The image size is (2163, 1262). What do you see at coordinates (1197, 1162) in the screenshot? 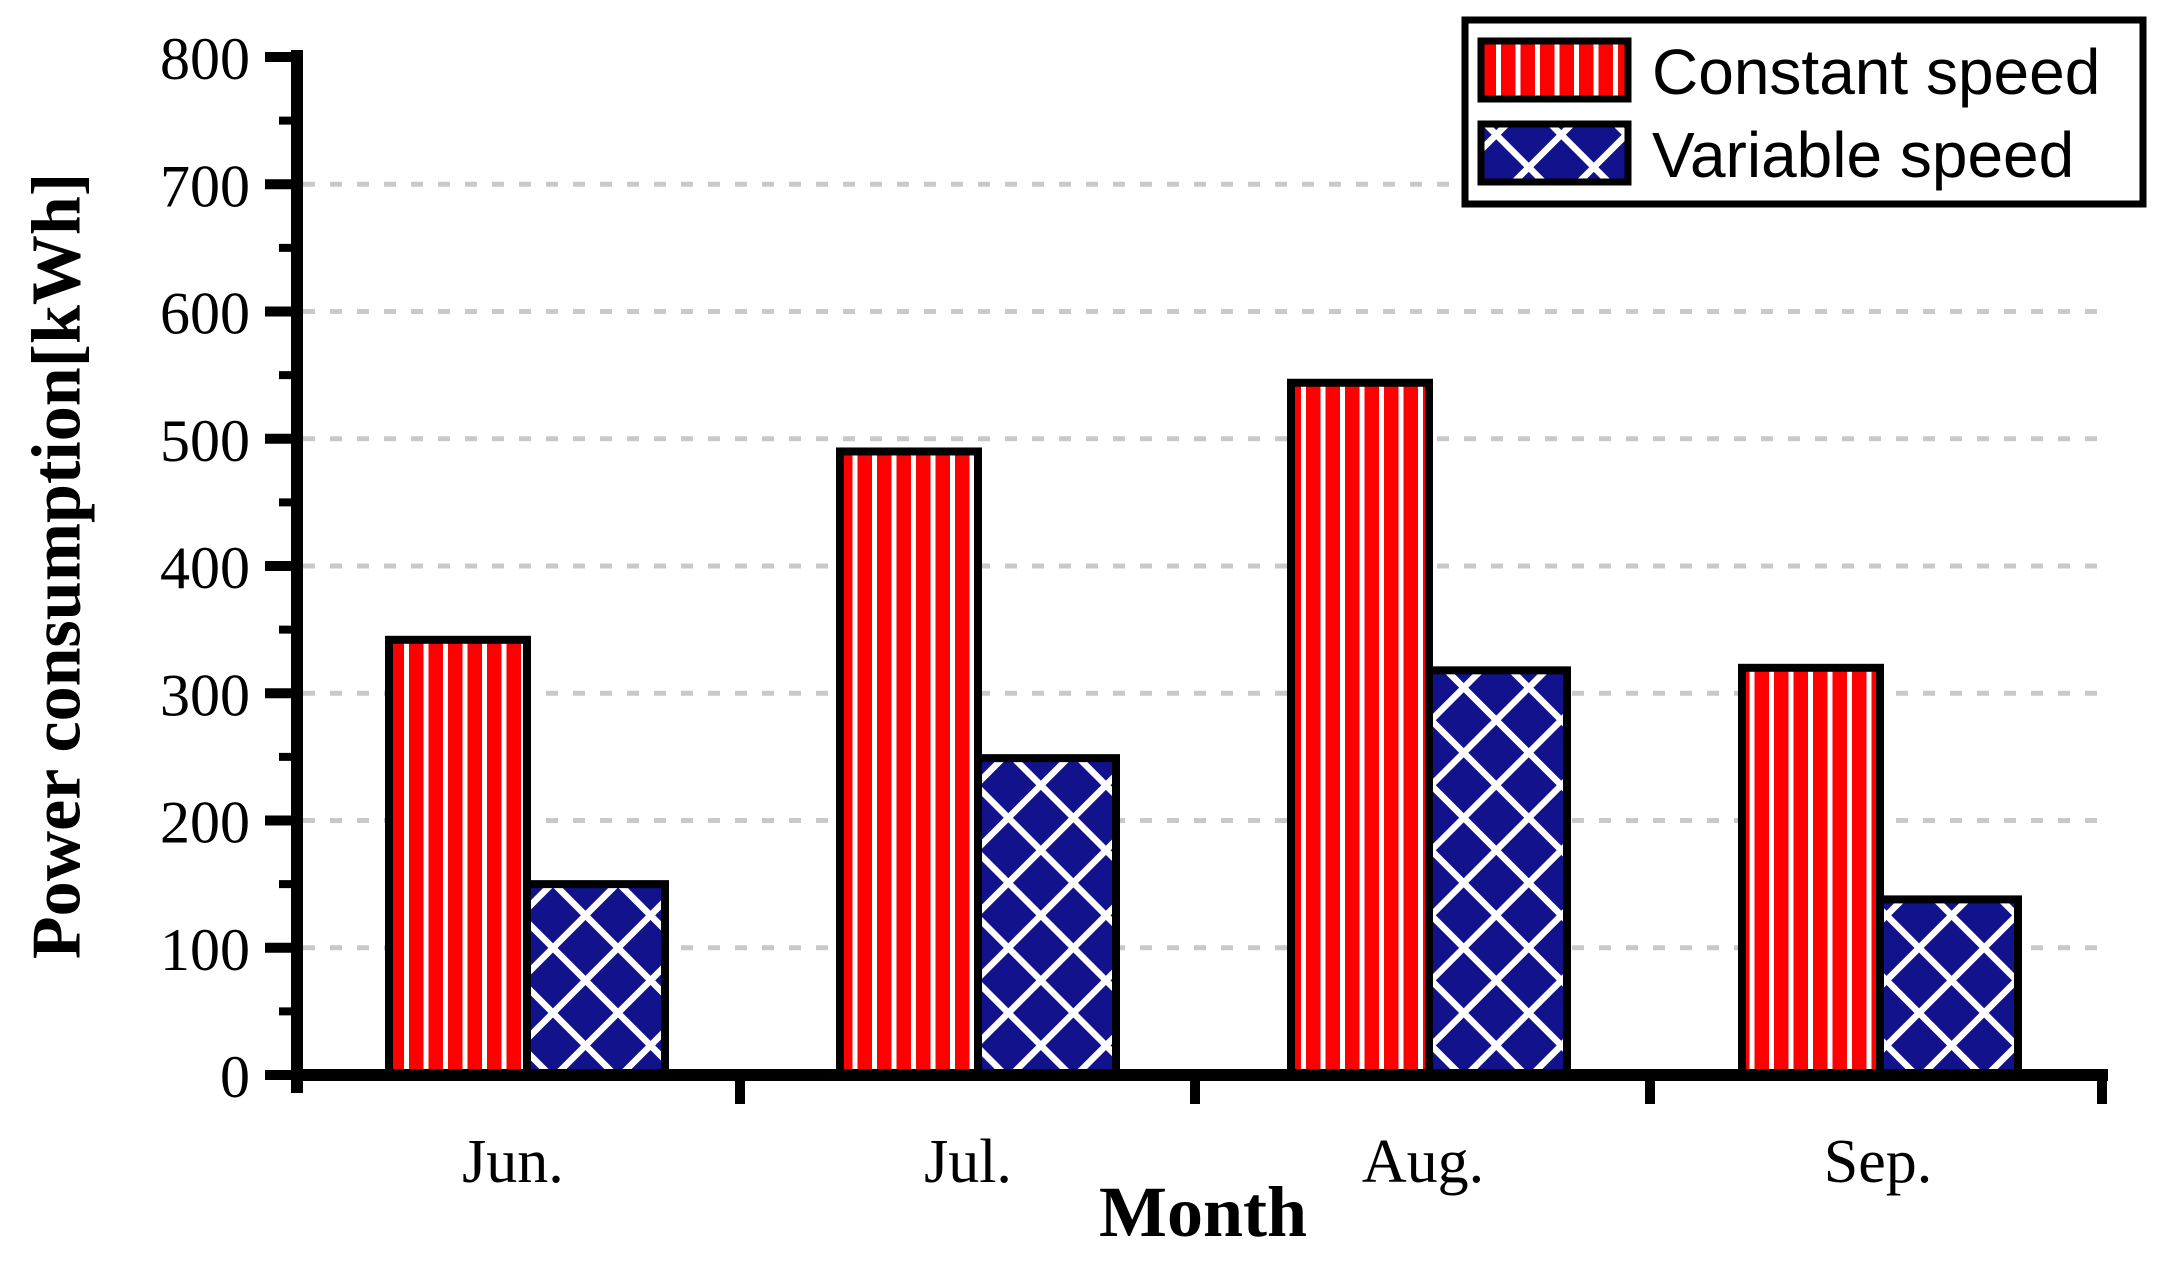
I see `x-tick-labels: Jun. Jul. Aug. Sep.` at bounding box center [1197, 1162].